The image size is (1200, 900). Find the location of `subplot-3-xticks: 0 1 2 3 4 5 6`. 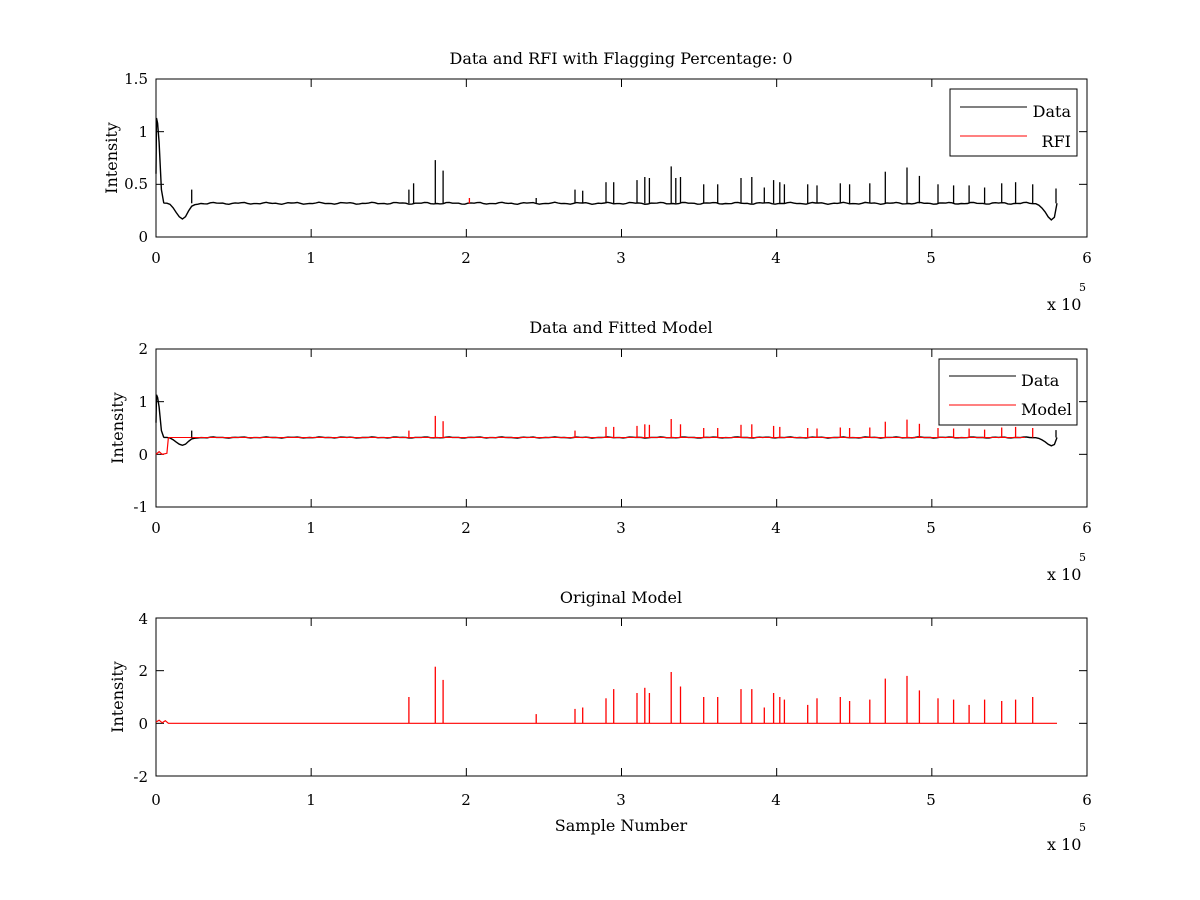

subplot-3-xticks: 0 1 2 3 4 5 6 is located at coordinates (621, 800).